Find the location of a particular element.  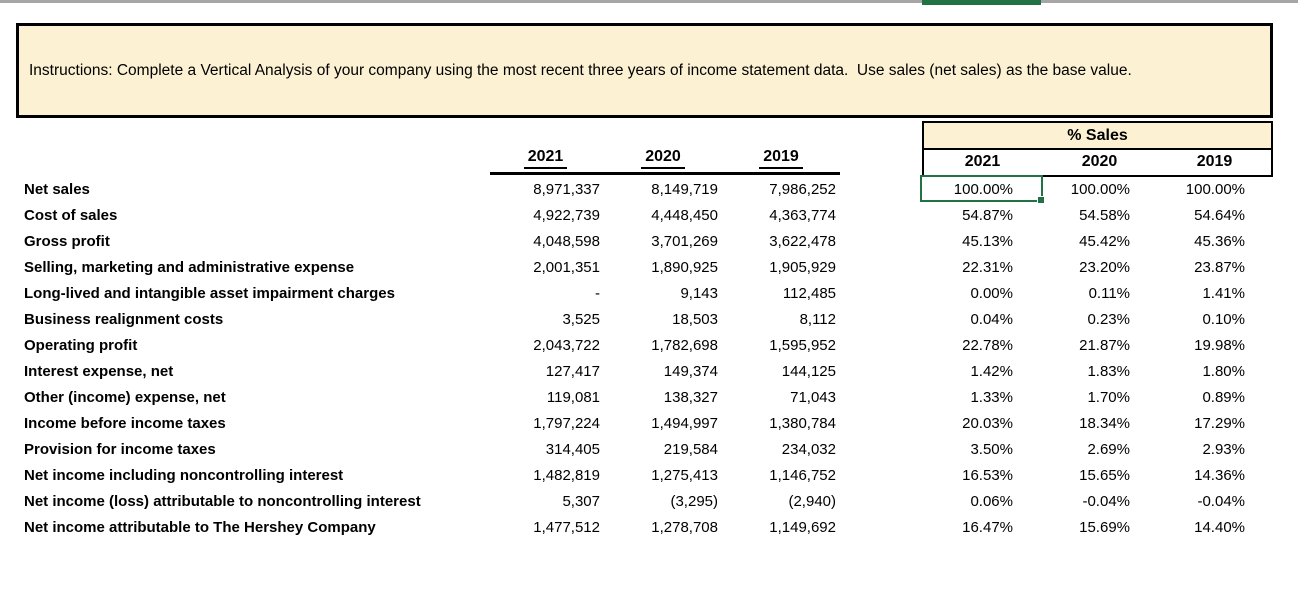

value-2019-cell: 7,986,252 is located at coordinates (802, 189).